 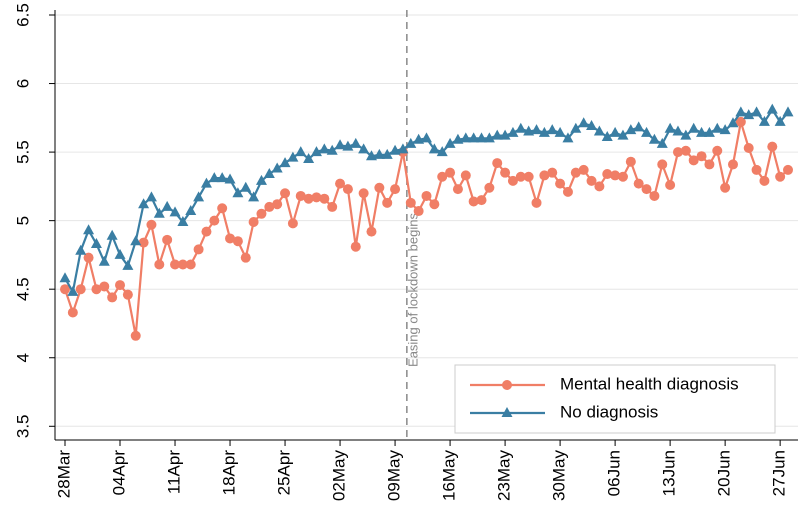 I want to click on x-tick-label: 09May, so click(x=394, y=476).